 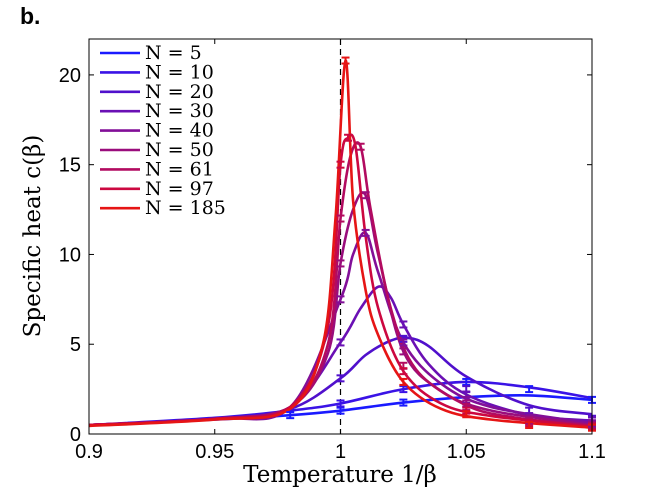 I want to click on x-tick-label: 0.9, so click(x=89, y=452).